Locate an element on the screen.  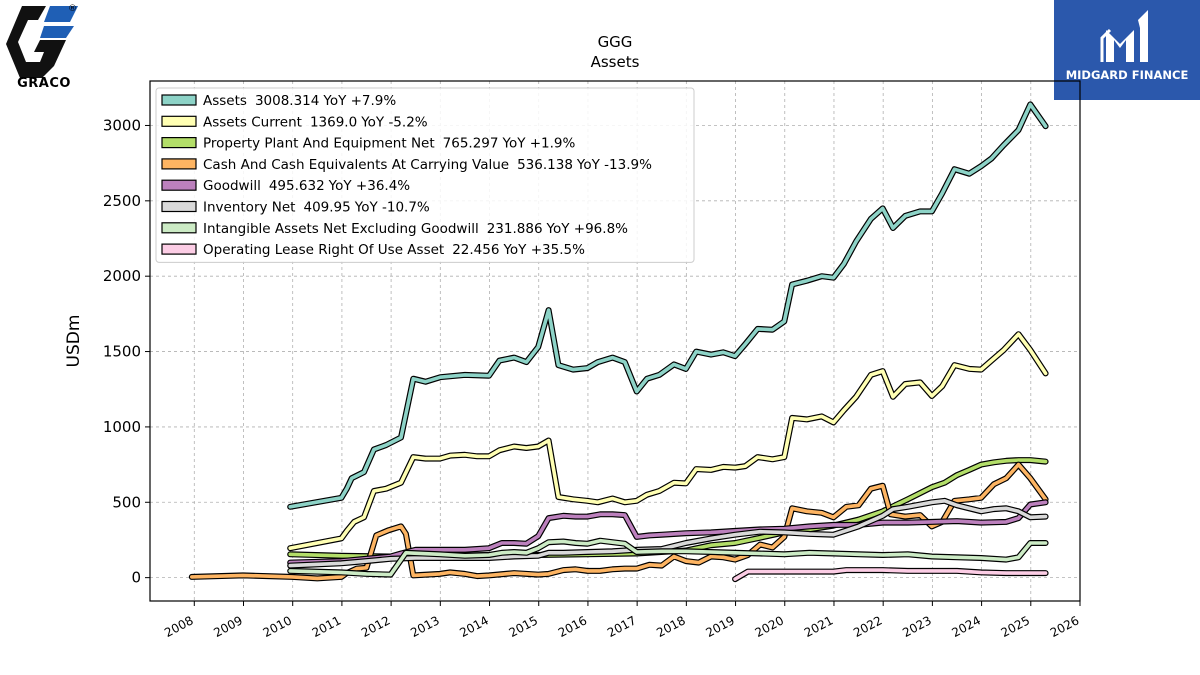
legend-entry-0: Assets 3008.314 YoY +7.9% is located at coordinates (299, 101).